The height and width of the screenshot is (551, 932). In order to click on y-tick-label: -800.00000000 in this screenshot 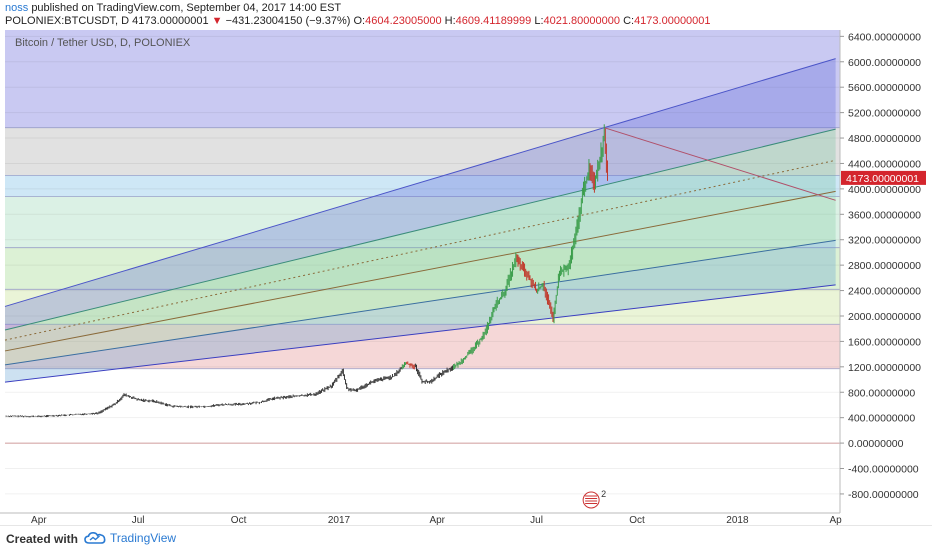, I will do `click(883, 495)`.